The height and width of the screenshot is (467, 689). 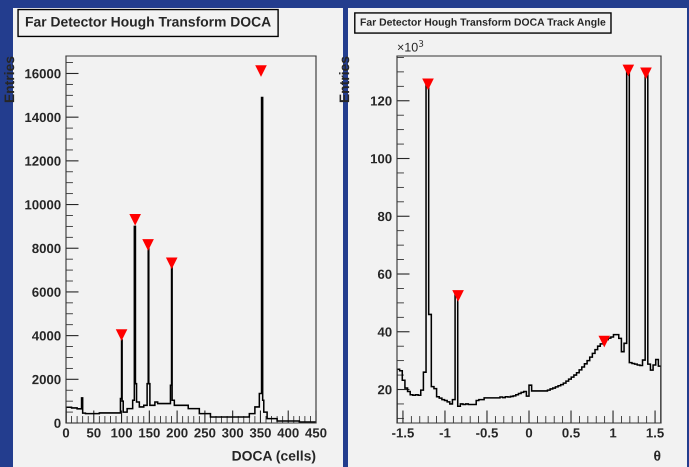 I want to click on y-tick-label: 60, so click(x=385, y=274).